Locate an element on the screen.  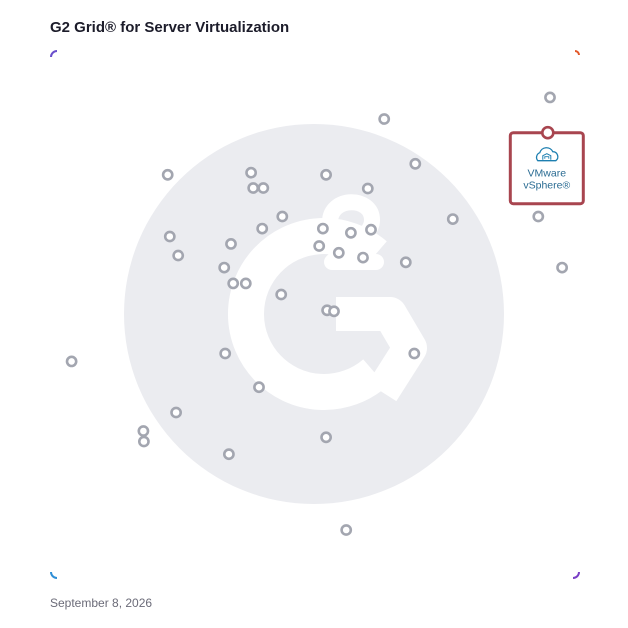
chart-title: G2 Grid® for Server Virtualization is located at coordinates (170, 27).